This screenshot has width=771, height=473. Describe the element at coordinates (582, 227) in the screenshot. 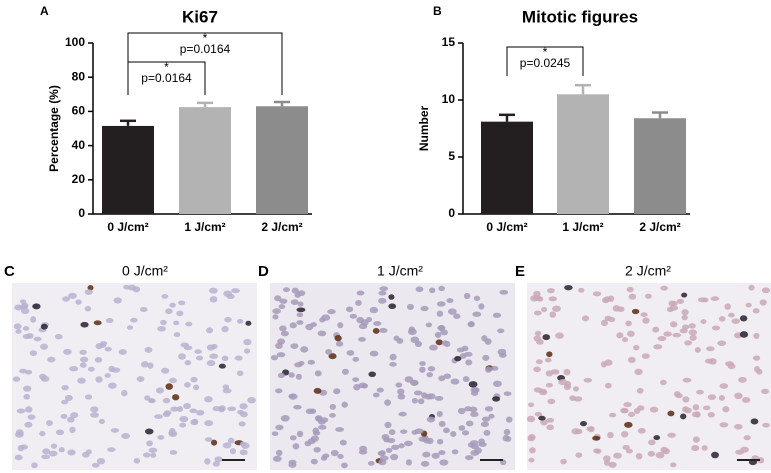

I see `x-tick-label: 1 J/cm²` at that location.